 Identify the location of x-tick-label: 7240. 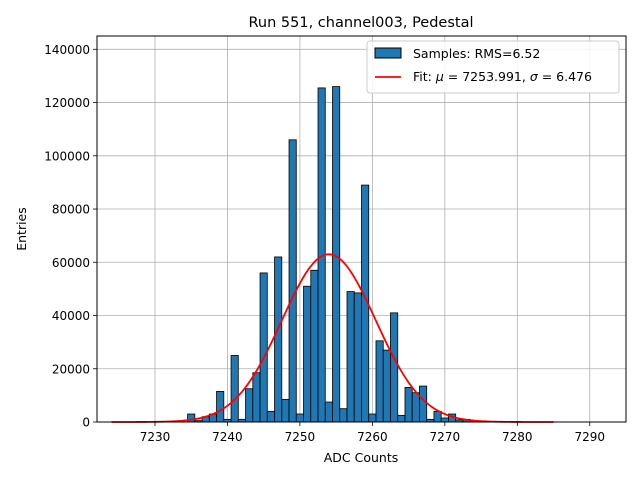
(227, 437).